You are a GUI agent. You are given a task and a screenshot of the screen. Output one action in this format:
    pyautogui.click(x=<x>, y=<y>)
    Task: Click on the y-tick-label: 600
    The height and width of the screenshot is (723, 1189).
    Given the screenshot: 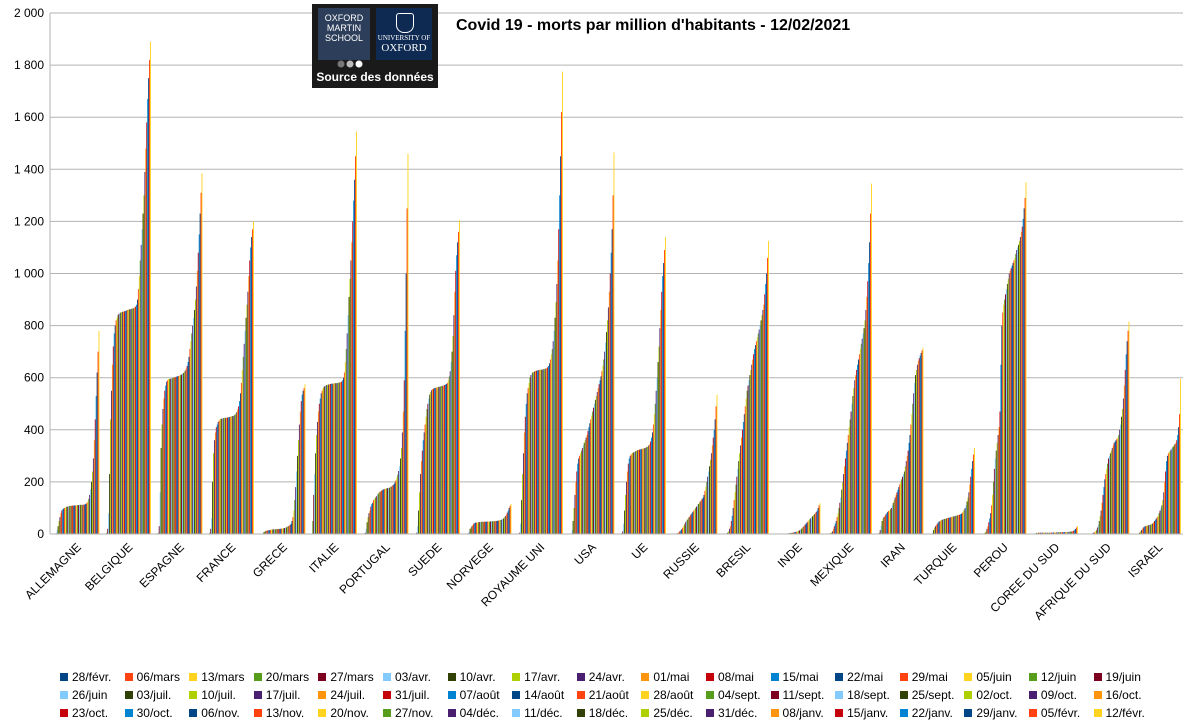 What is the action you would take?
    pyautogui.click(x=34, y=378)
    